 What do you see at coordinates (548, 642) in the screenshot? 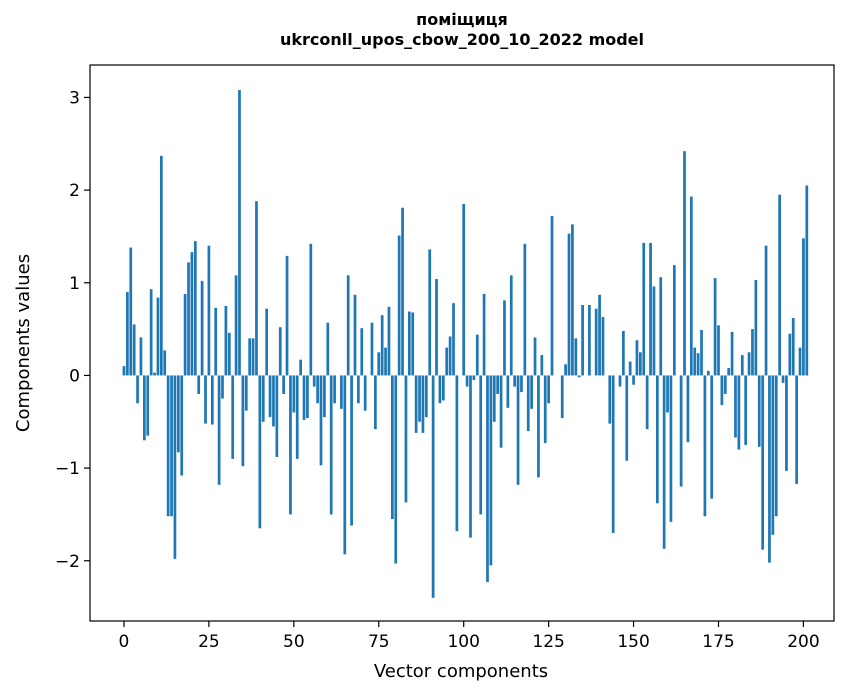
I see `x-tick-label: 125` at bounding box center [548, 642].